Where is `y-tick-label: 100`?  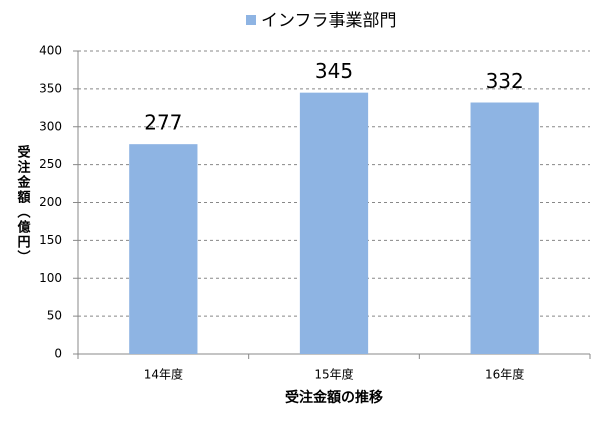 y-tick-label: 100 is located at coordinates (50, 278).